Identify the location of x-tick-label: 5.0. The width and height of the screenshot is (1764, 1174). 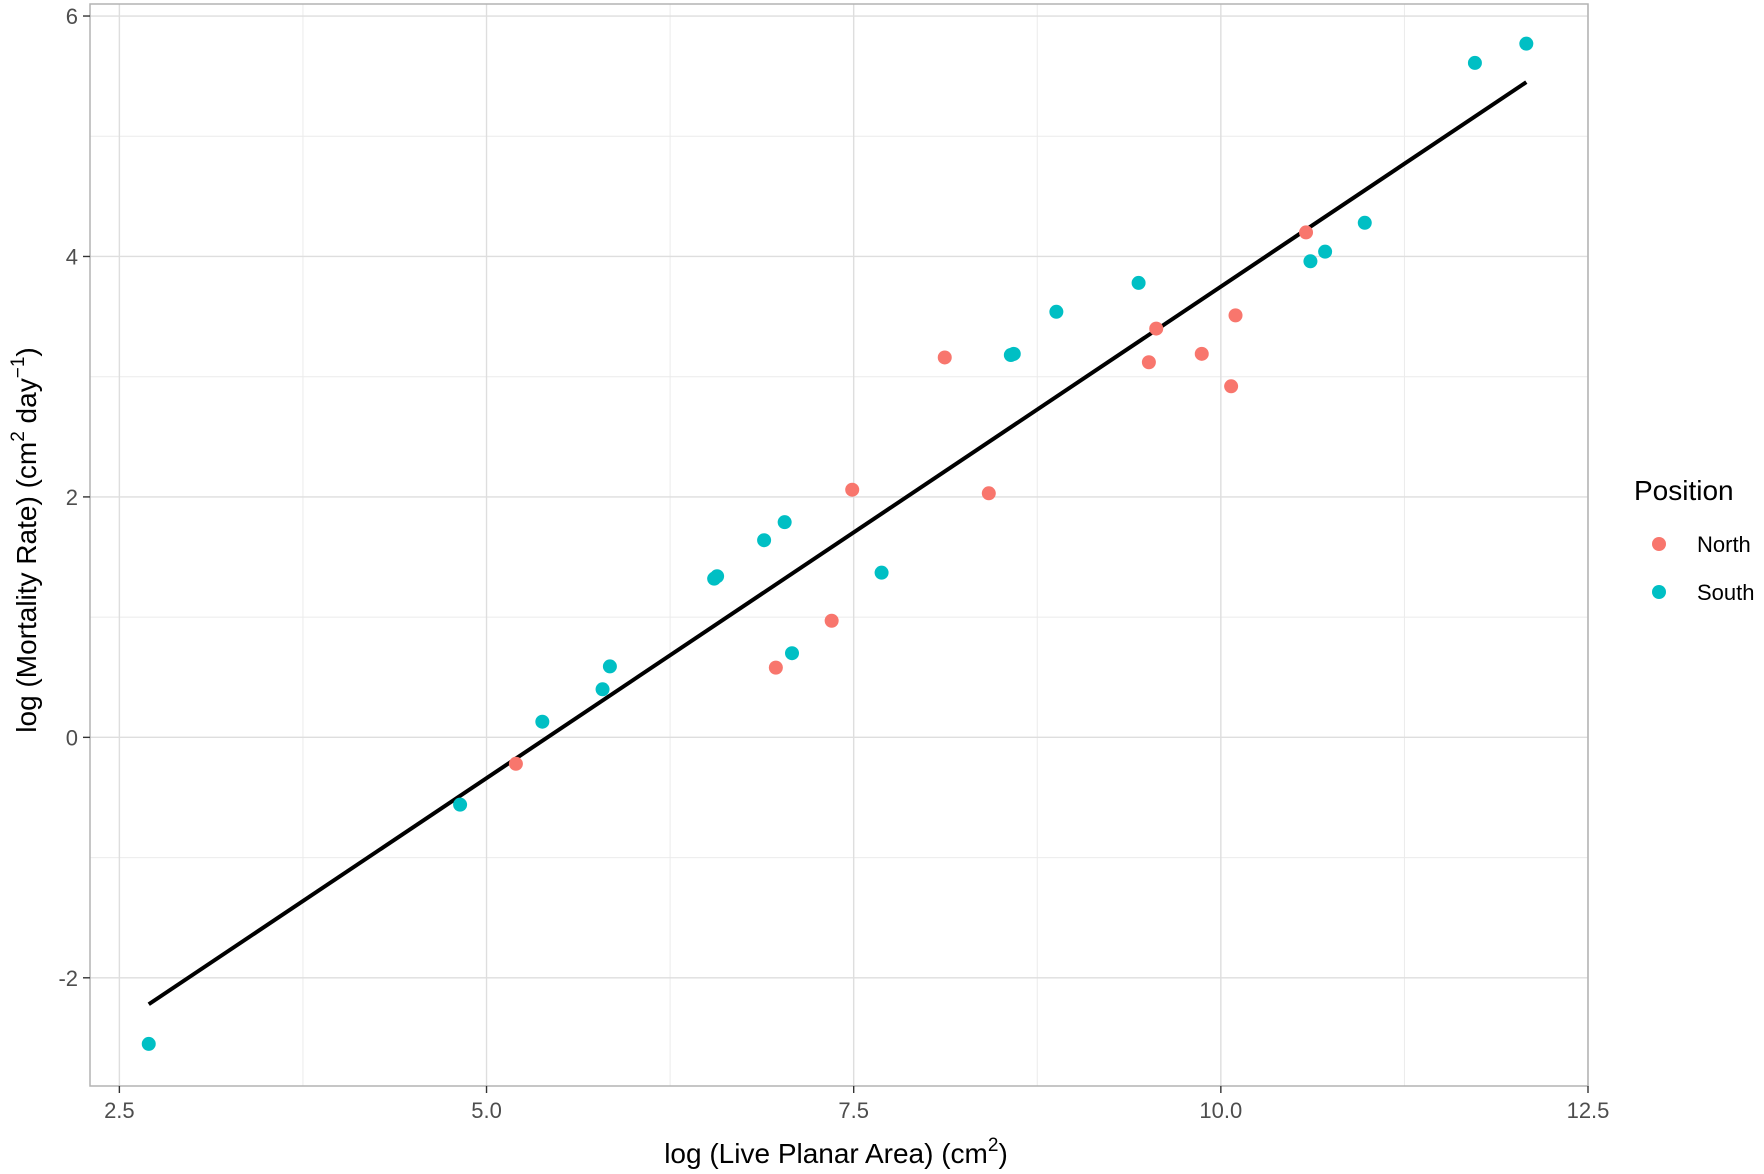
(486, 1110).